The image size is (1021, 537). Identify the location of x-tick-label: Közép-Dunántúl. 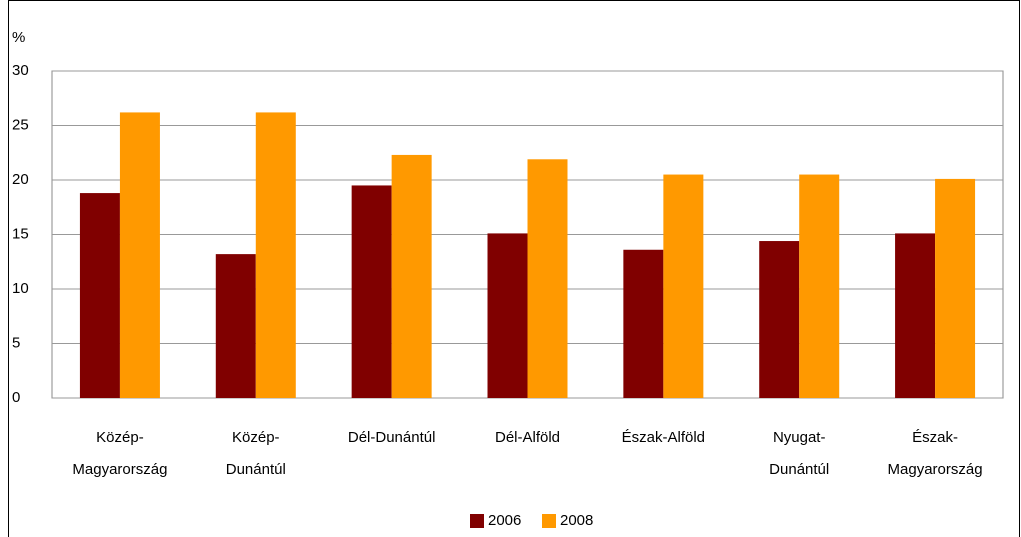
(255, 453).